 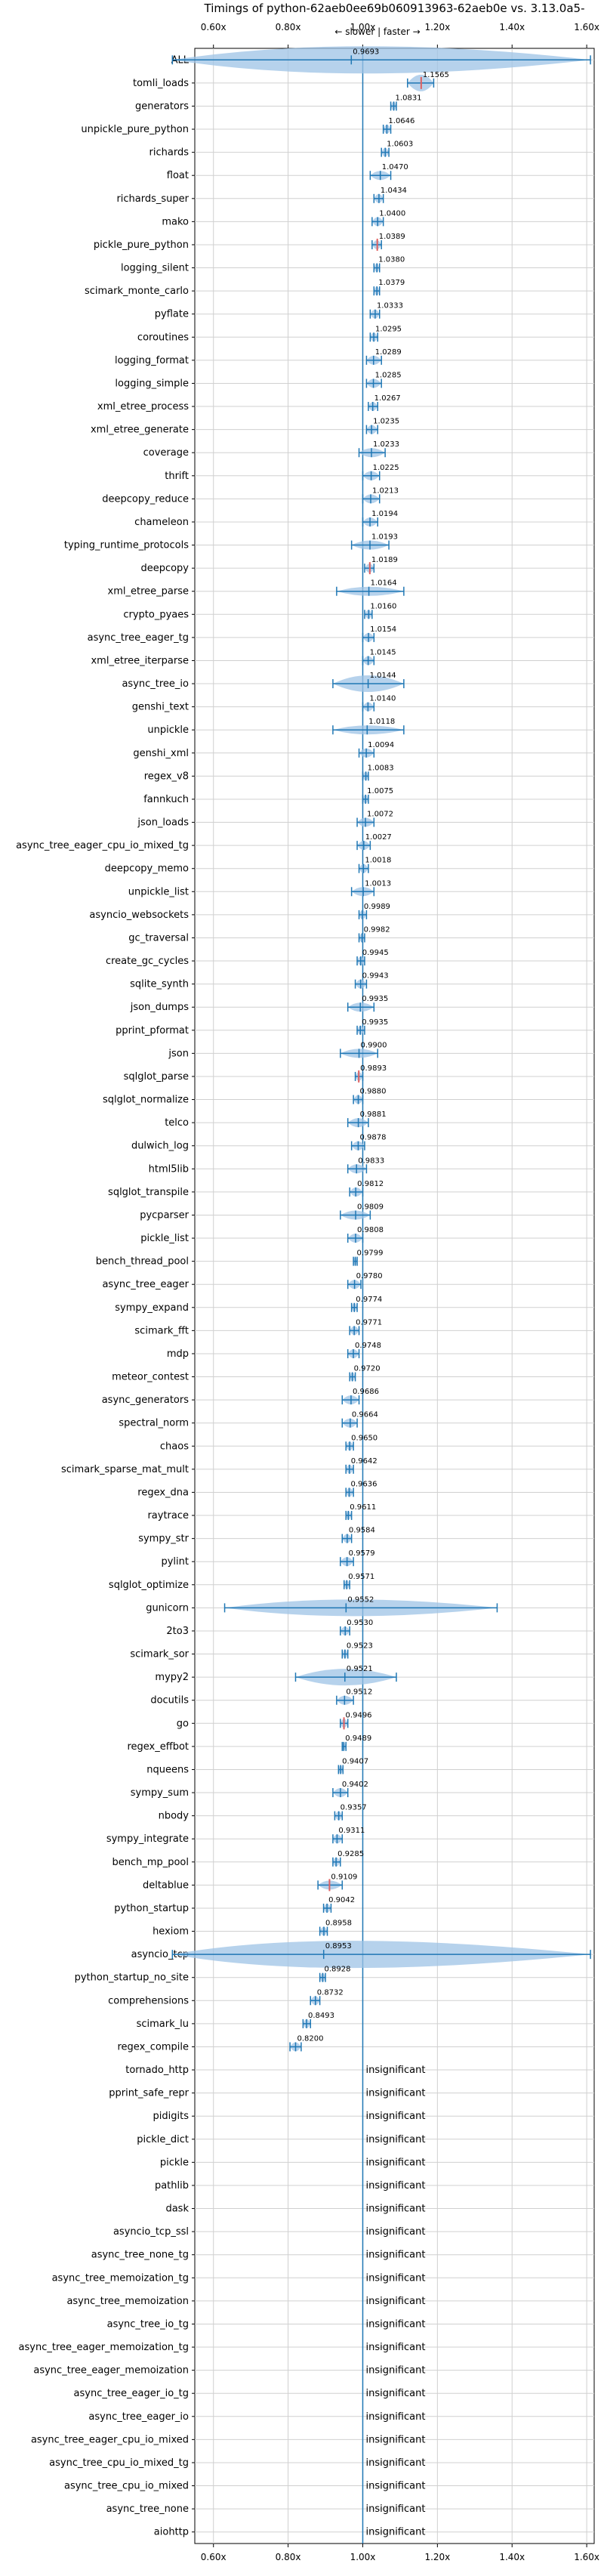 I want to click on value-label: 0.9636, so click(x=363, y=1484).